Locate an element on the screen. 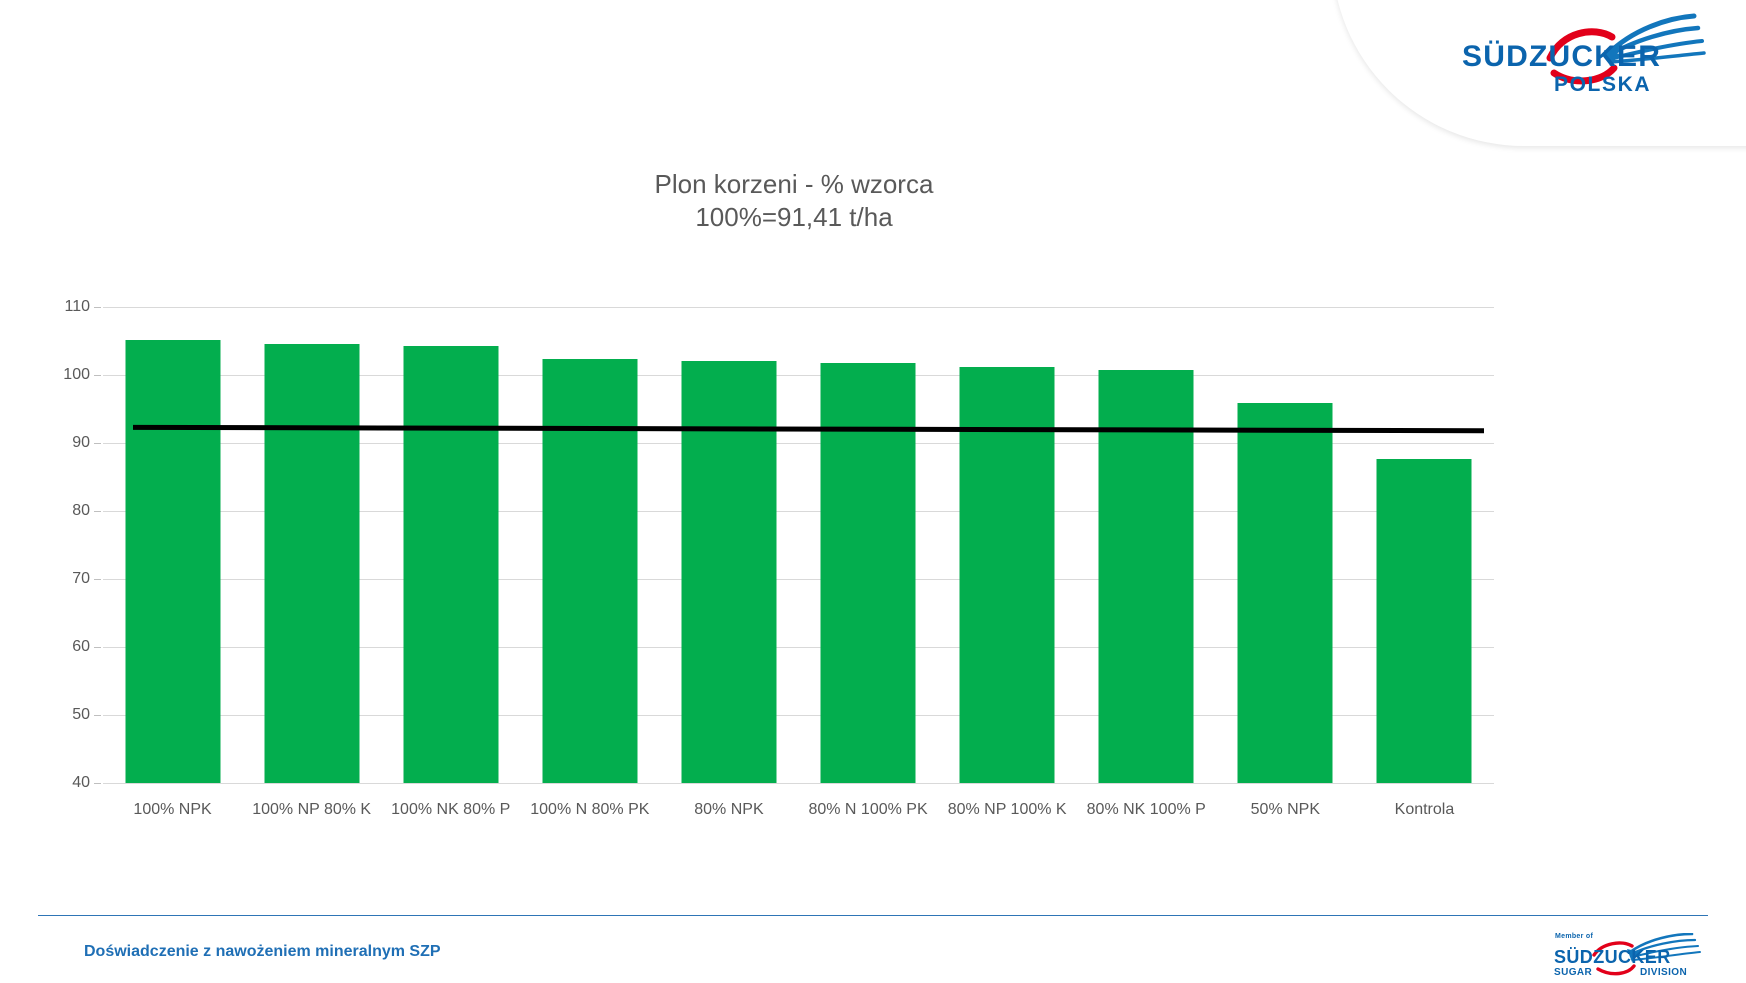  y-axis-tick-label: 80 is located at coordinates (81, 510).